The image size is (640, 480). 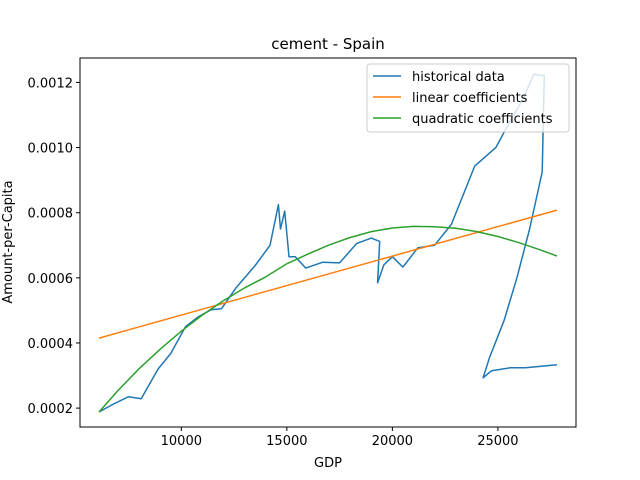 What do you see at coordinates (497, 441) in the screenshot?
I see `x-tick-label: 25000` at bounding box center [497, 441].